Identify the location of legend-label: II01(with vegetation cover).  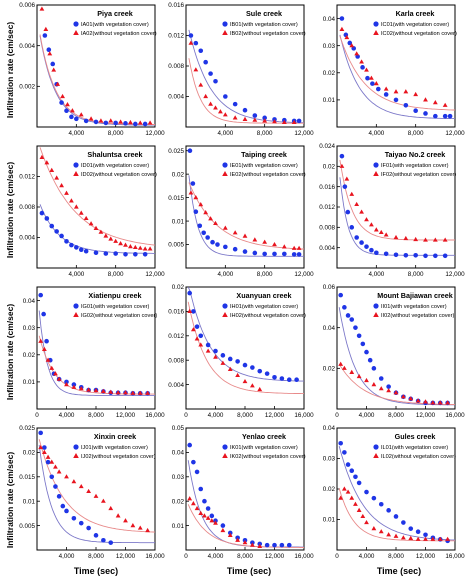
(414, 307).